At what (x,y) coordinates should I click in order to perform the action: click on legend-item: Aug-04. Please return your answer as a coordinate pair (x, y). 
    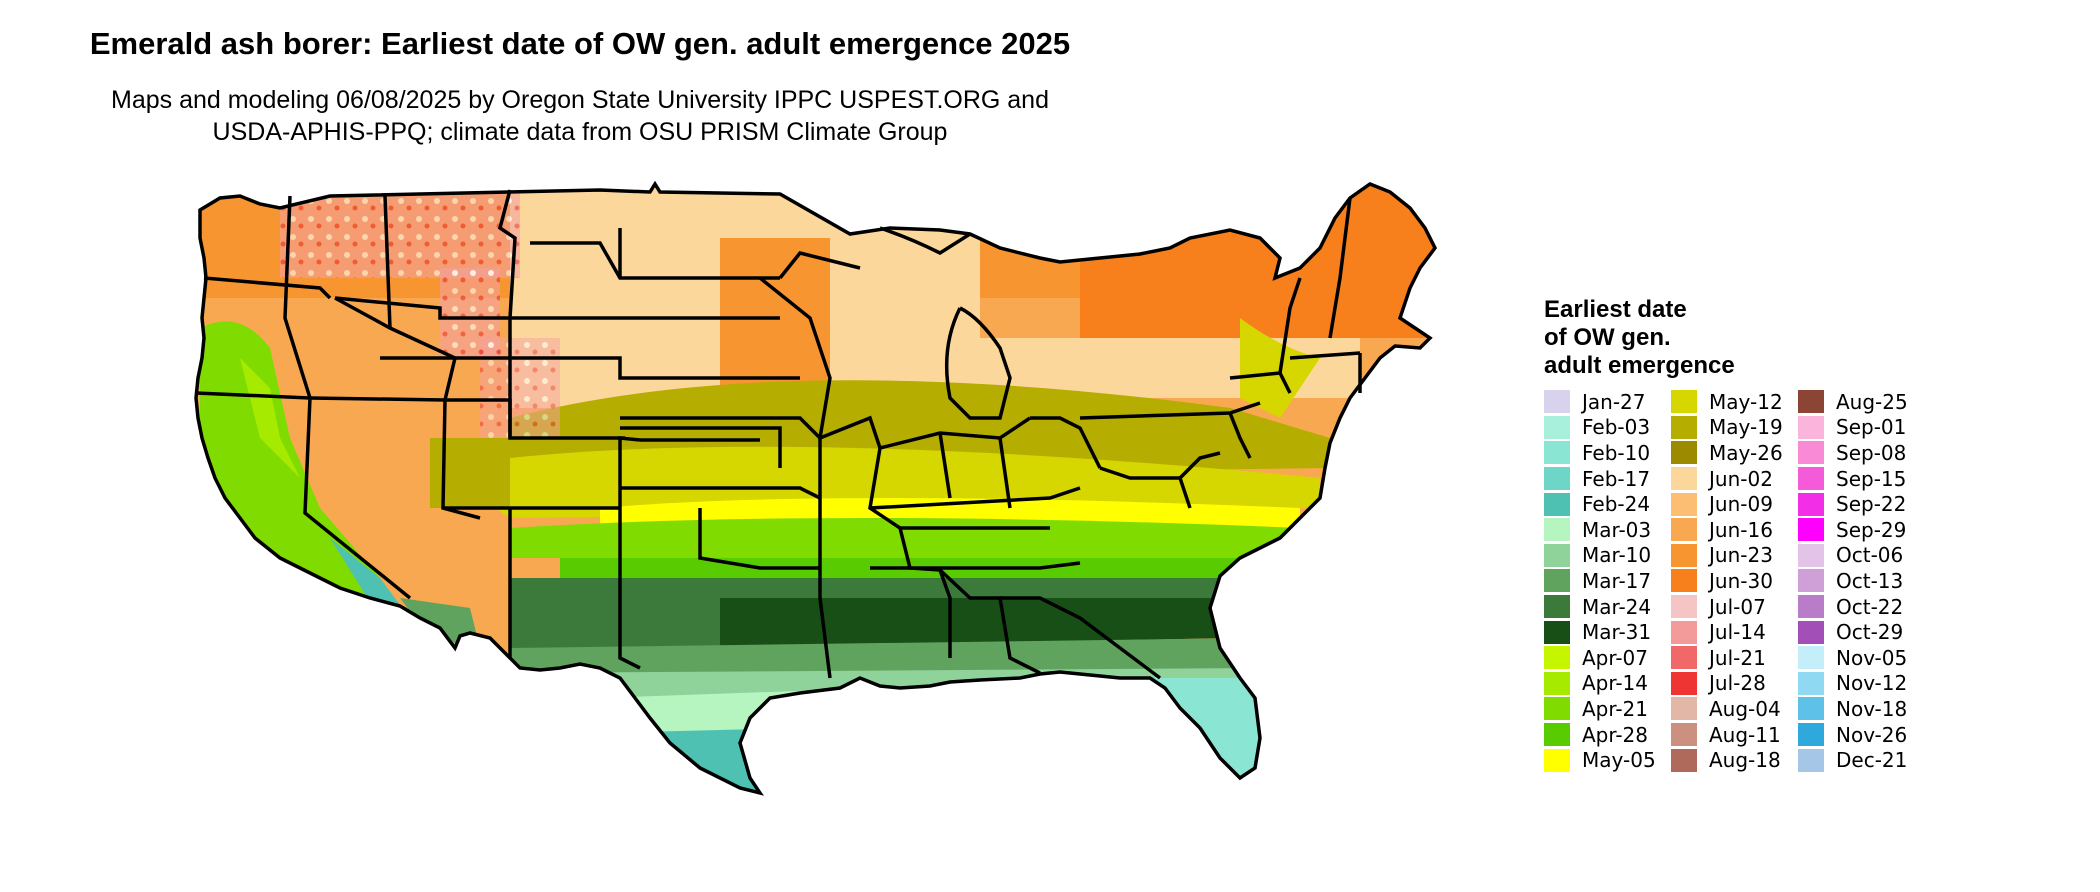
    Looking at the image, I should click on (1727, 709).